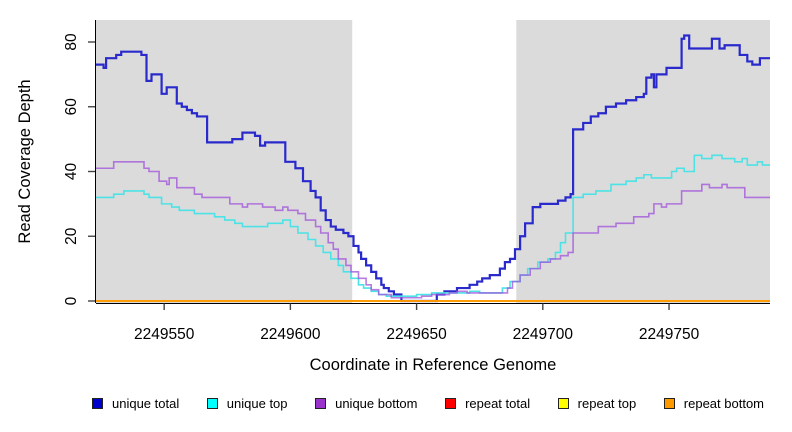 The height and width of the screenshot is (432, 792). I want to click on legend-label: unique total, so click(146, 403).